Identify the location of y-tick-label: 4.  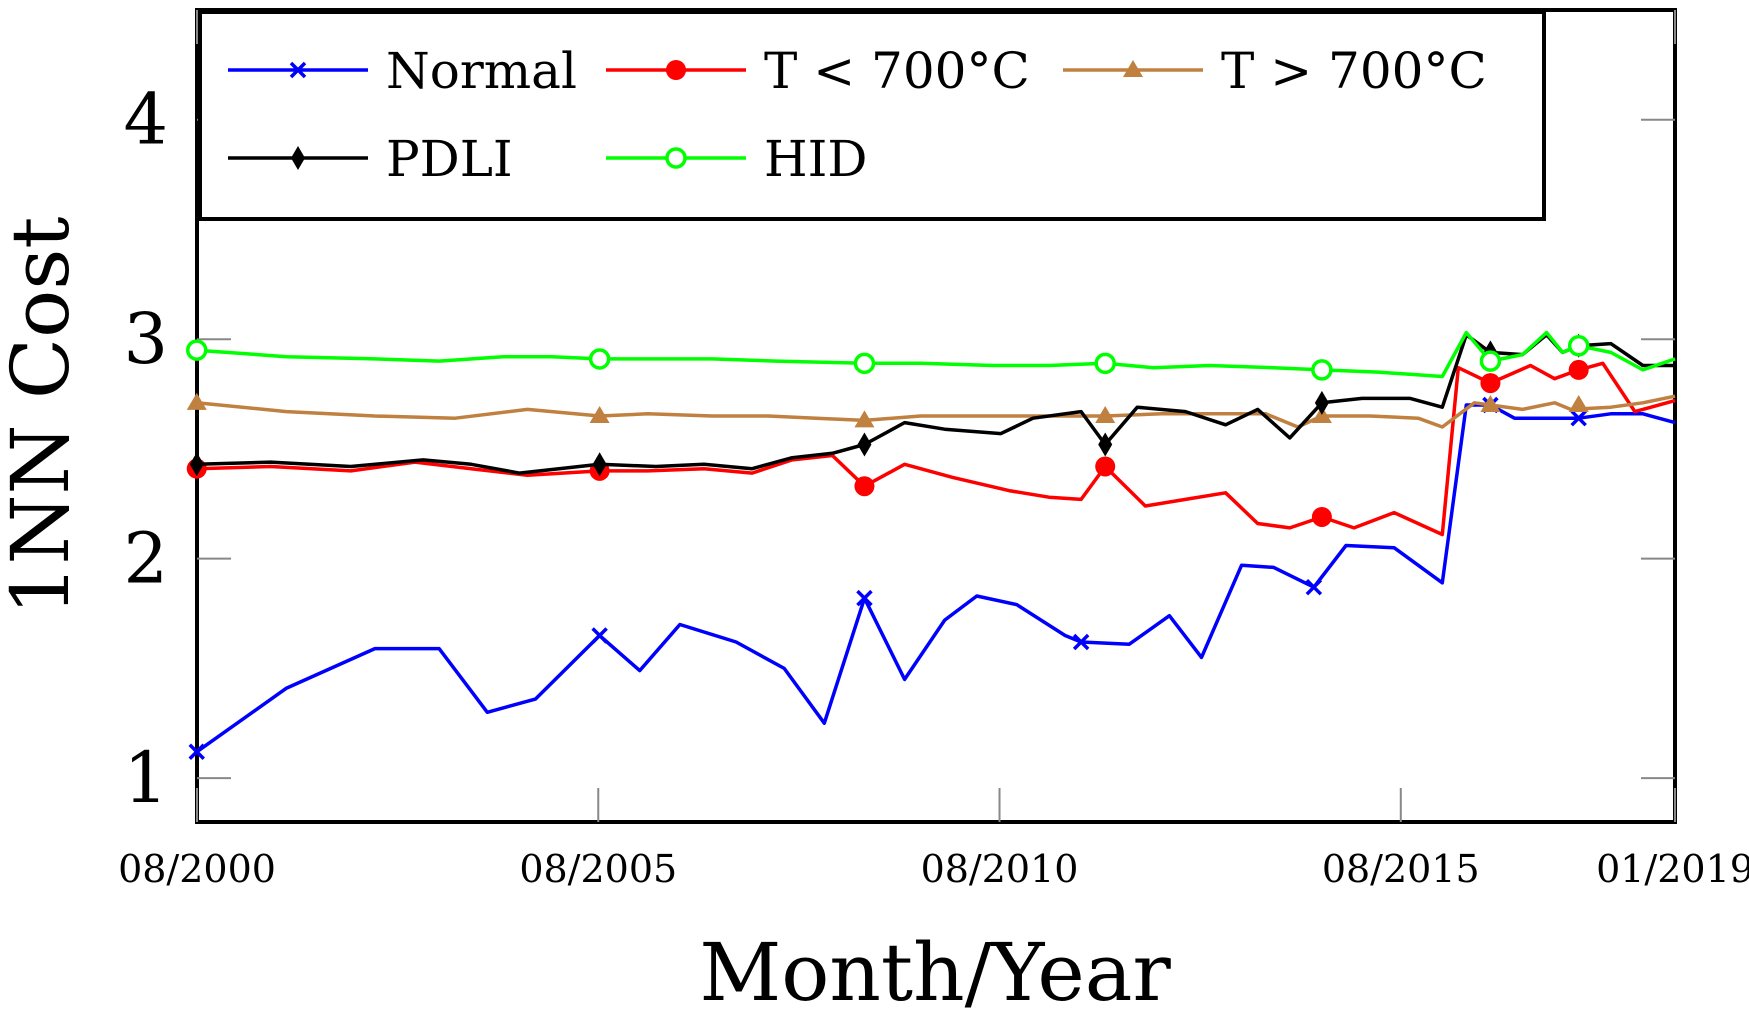
(145, 120).